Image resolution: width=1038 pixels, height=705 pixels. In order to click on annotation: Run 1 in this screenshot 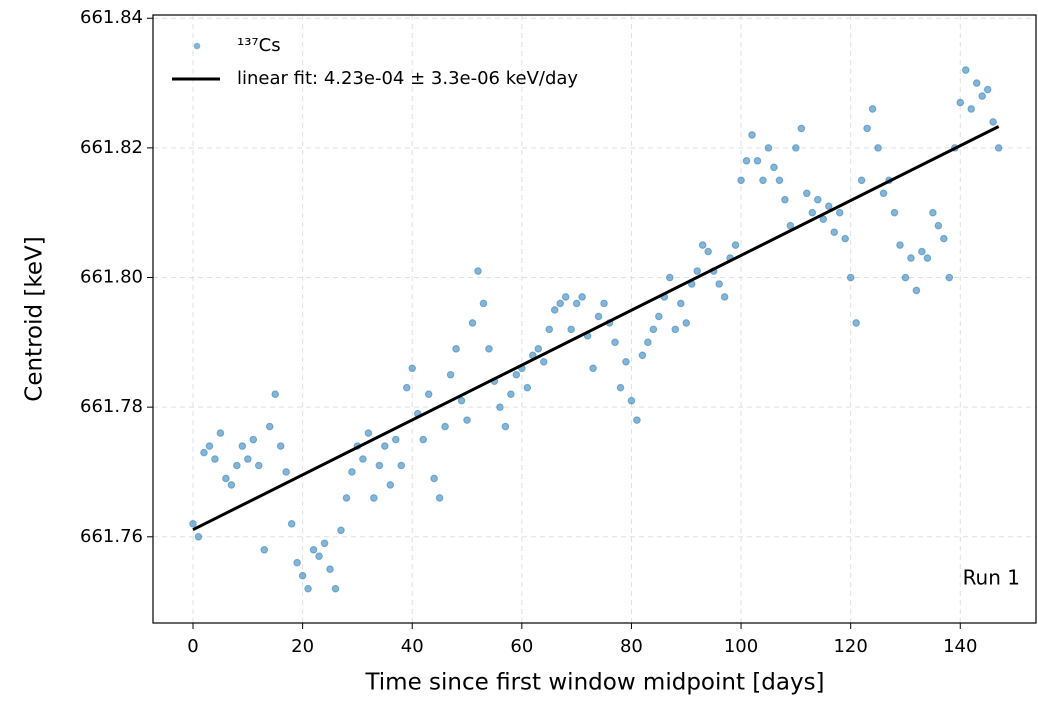, I will do `click(991, 578)`.